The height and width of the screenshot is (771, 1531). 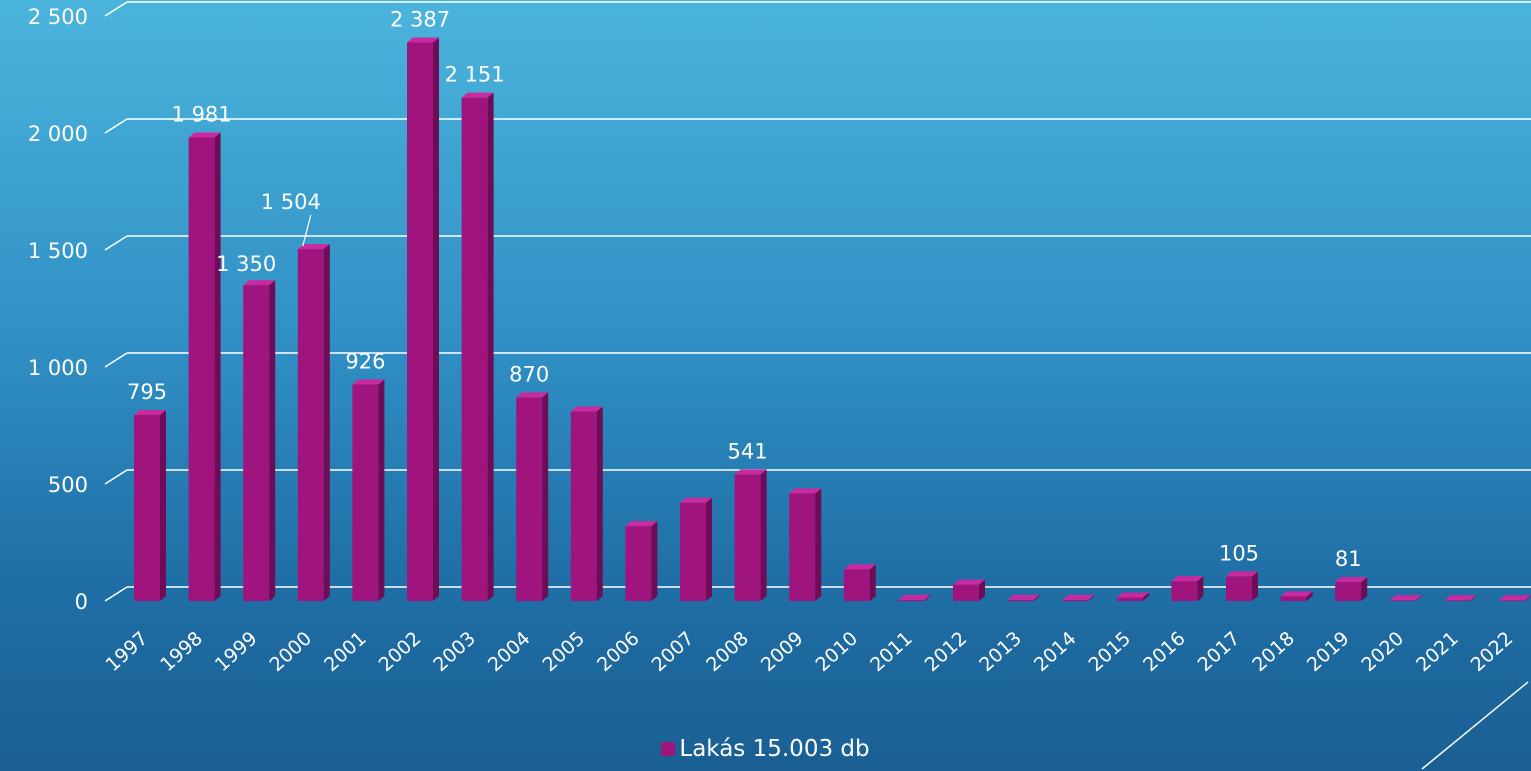 I want to click on data-label-leader, so click(x=307, y=230).